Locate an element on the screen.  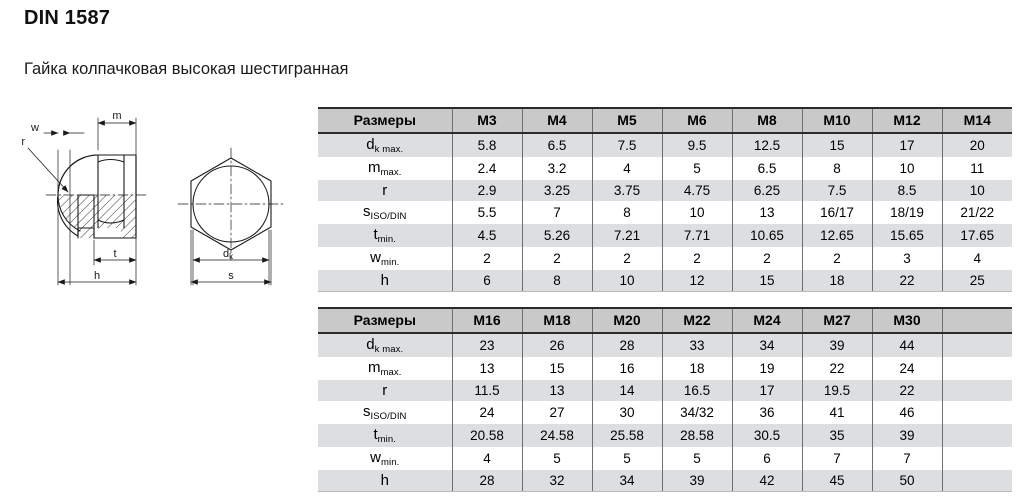
table-cell: 7.71 is located at coordinates (697, 235).